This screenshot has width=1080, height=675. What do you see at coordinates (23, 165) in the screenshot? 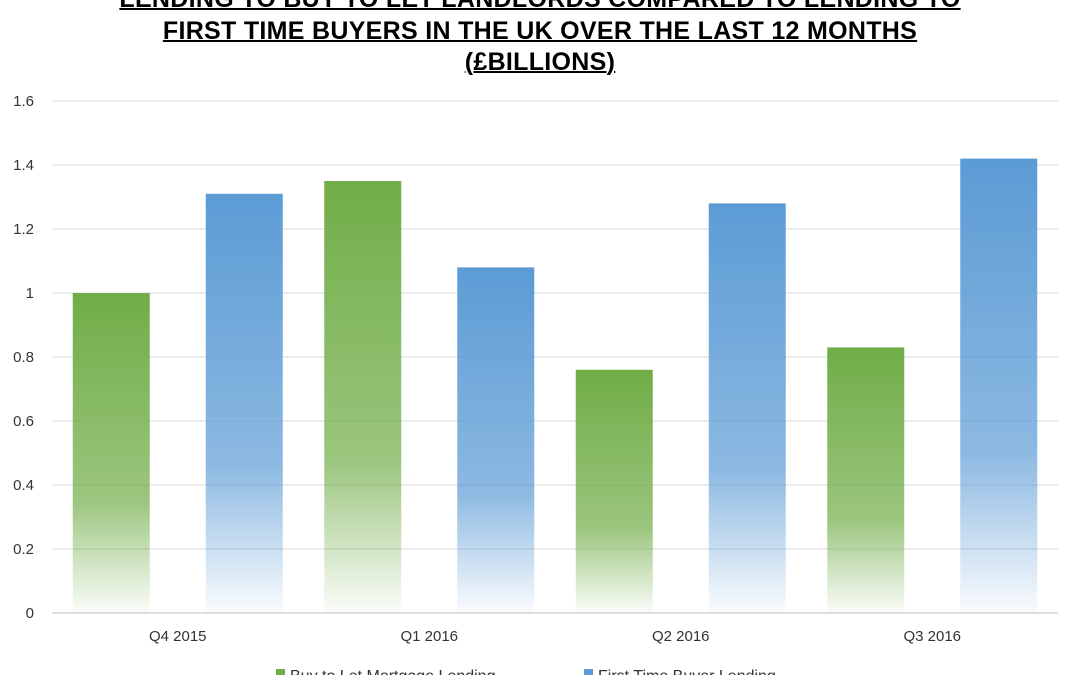
I see `y-tick-label: 1.4` at bounding box center [23, 165].